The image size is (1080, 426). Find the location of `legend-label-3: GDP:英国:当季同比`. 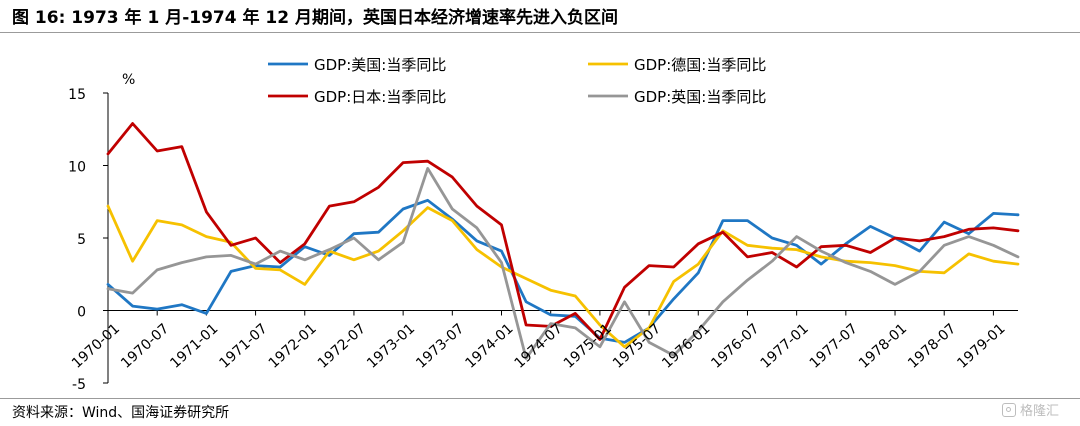

legend-label-3: GDP:英国:当季同比 is located at coordinates (700, 97).